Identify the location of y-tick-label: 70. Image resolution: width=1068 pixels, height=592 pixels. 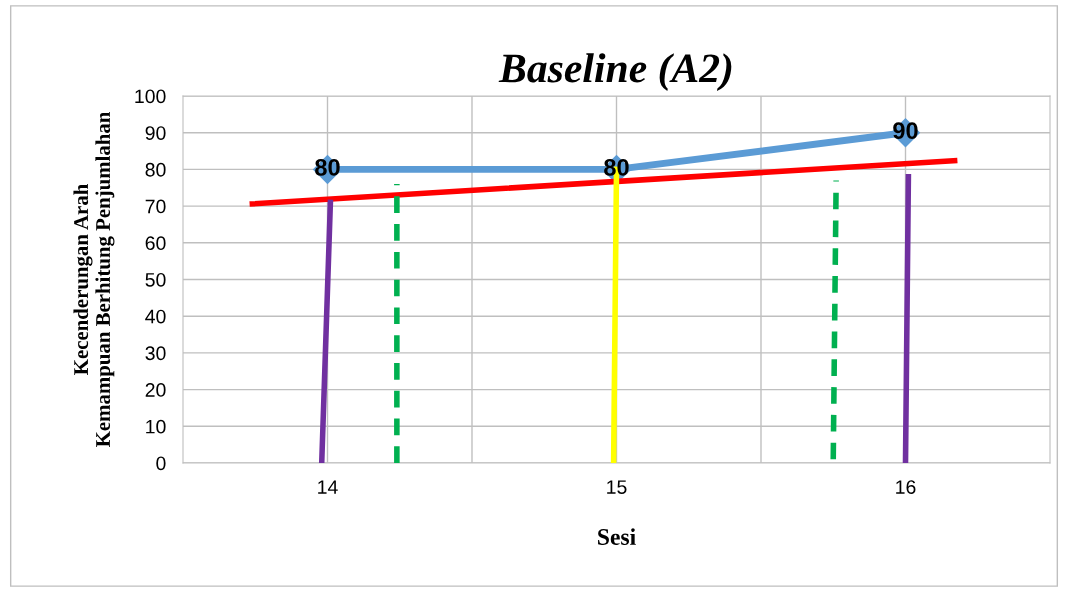
(155, 206).